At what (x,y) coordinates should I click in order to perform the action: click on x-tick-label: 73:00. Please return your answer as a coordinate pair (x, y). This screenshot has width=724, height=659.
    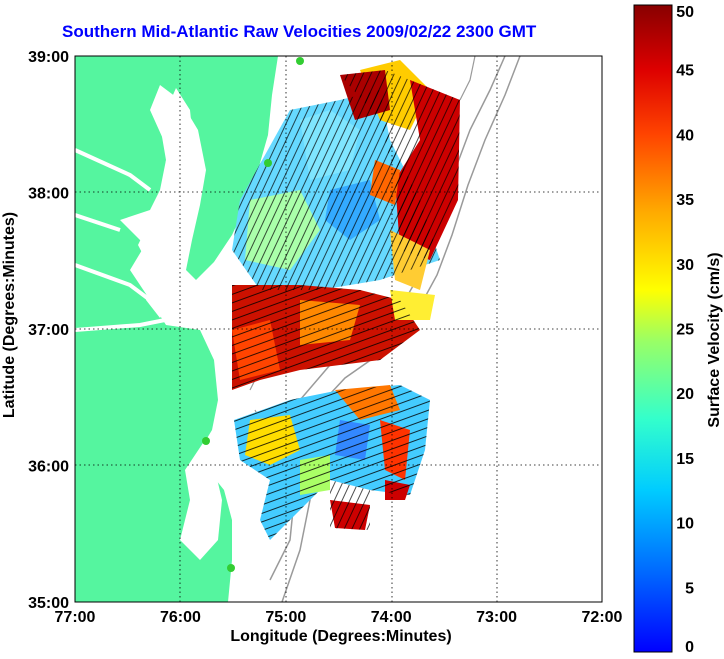
    Looking at the image, I should click on (496, 617).